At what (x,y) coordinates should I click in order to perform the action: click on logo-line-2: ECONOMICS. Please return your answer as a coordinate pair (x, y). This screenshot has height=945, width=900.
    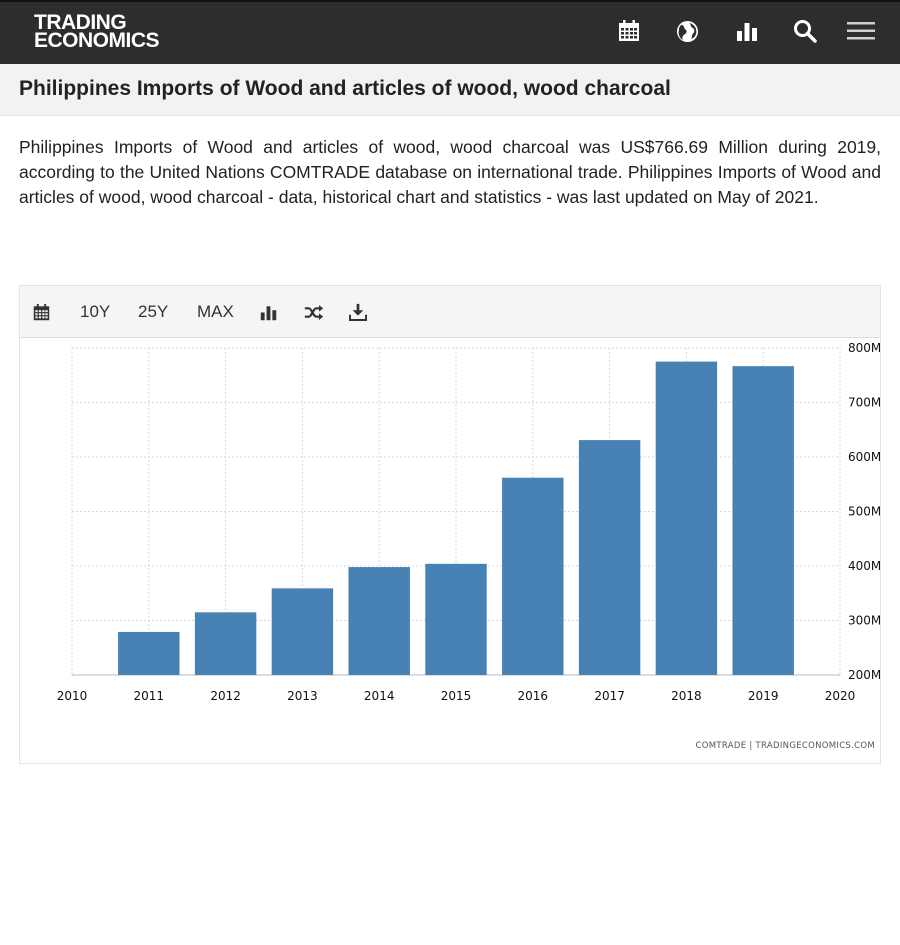
    Looking at the image, I should click on (97, 40).